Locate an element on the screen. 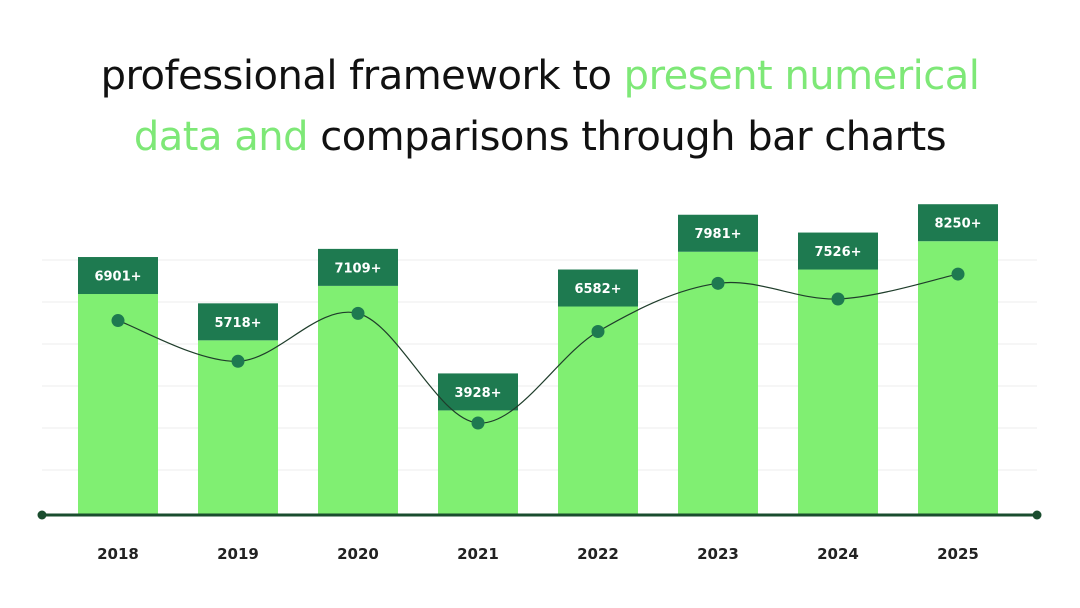 The width and height of the screenshot is (1080, 608). x-tick-label: 2022 is located at coordinates (598, 554).